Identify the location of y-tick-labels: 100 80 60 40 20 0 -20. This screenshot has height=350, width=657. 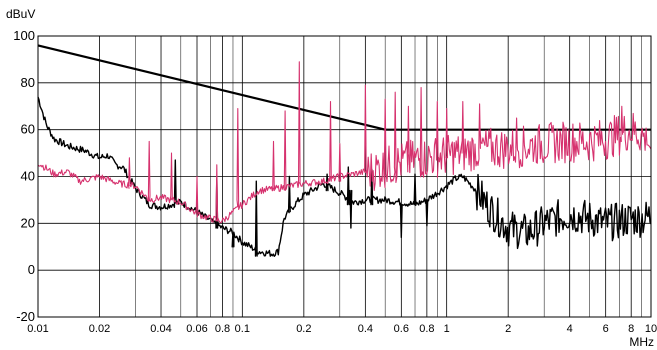
(24, 176).